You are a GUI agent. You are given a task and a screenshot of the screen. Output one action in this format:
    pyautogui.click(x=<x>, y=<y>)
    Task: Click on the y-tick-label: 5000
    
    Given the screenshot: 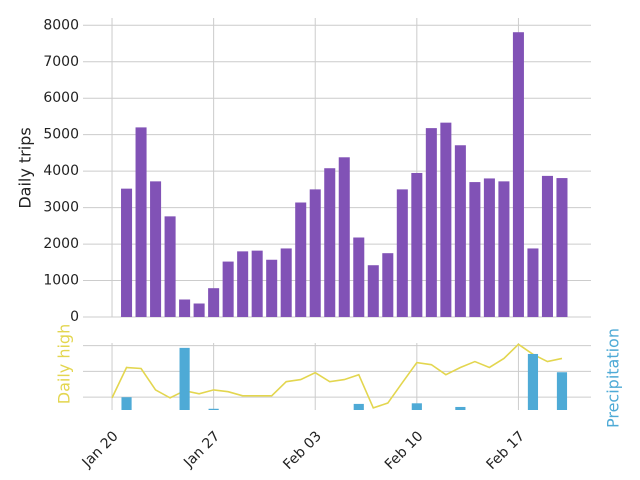 What is the action you would take?
    pyautogui.click(x=61, y=135)
    